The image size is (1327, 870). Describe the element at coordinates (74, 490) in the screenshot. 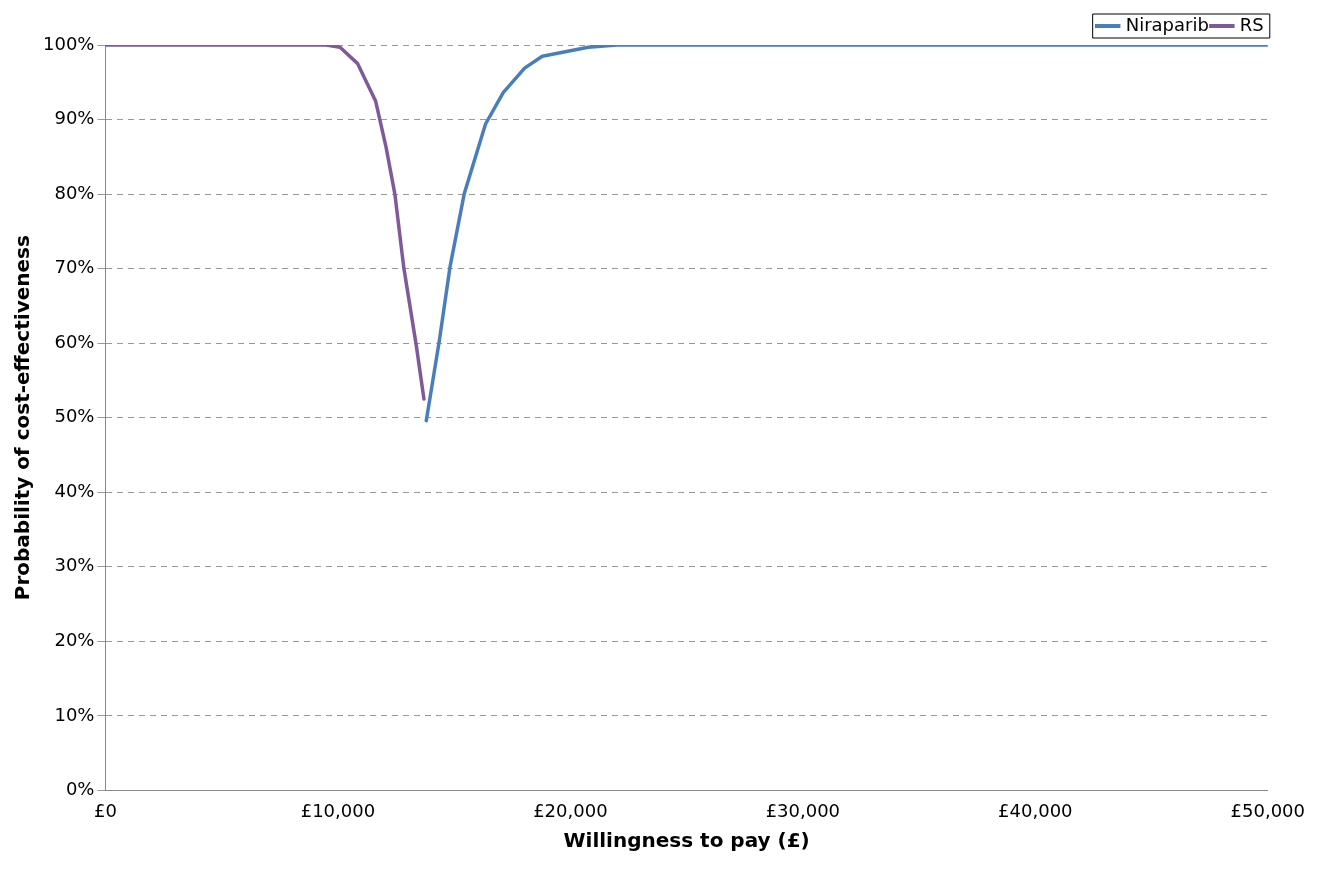

I see `y-tick-label: 40%` at that location.